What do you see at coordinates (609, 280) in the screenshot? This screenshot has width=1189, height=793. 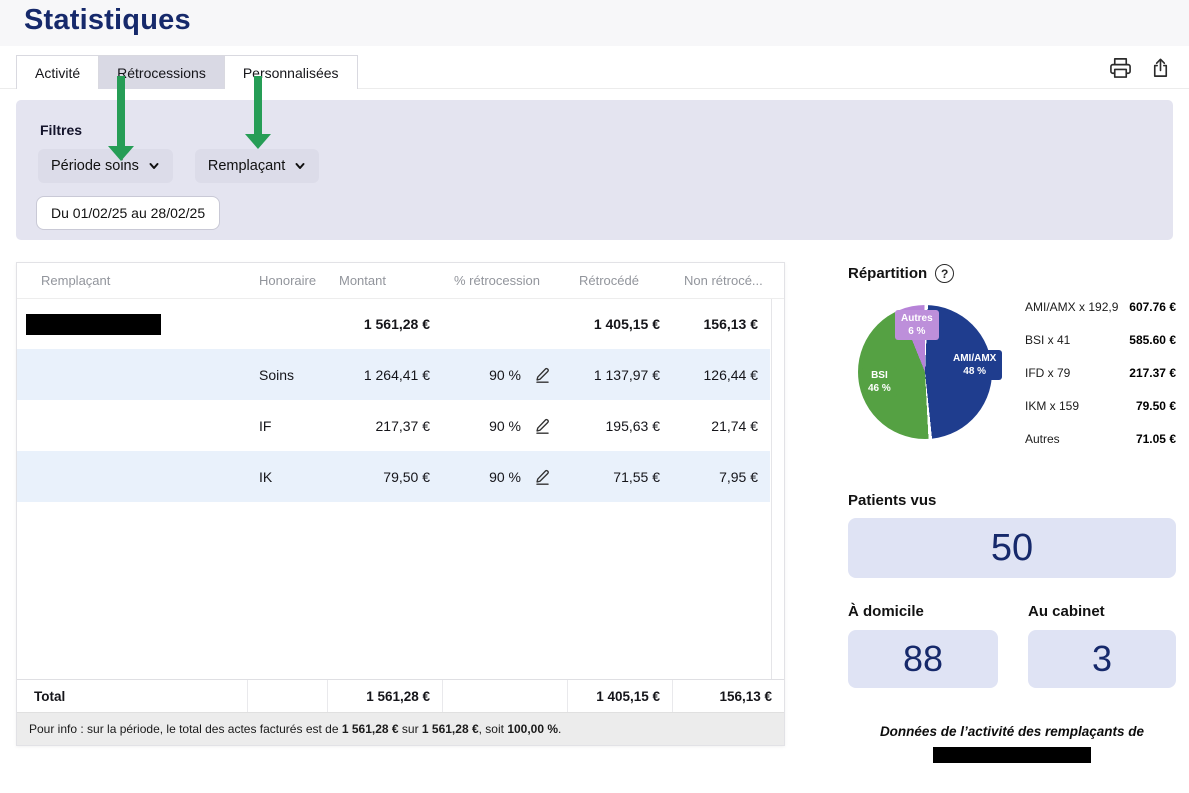 I see `header-retrocede: Rétrocédé` at bounding box center [609, 280].